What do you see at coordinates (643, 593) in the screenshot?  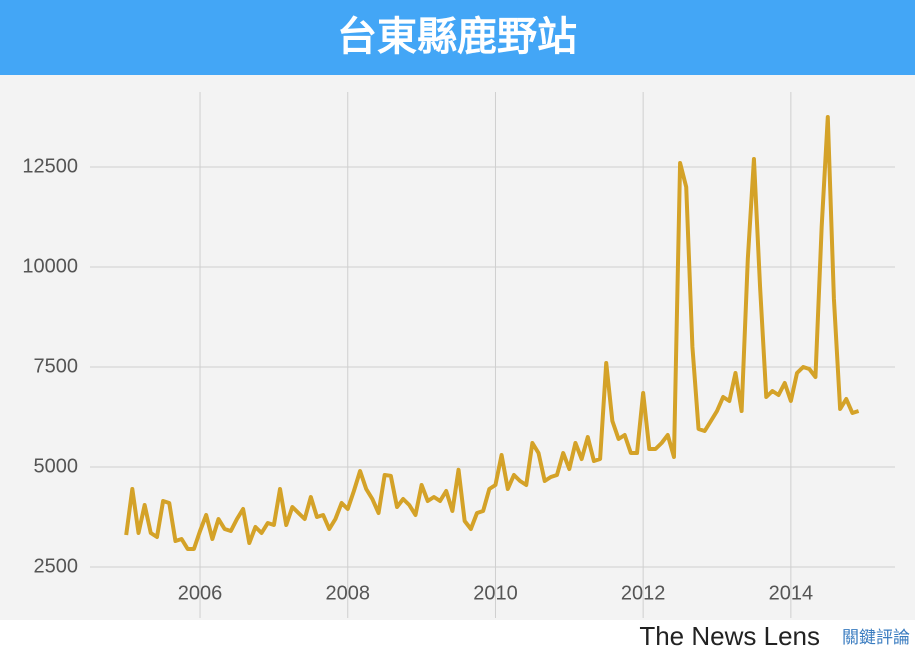 I see `x-tick-label: 2012` at bounding box center [643, 593].